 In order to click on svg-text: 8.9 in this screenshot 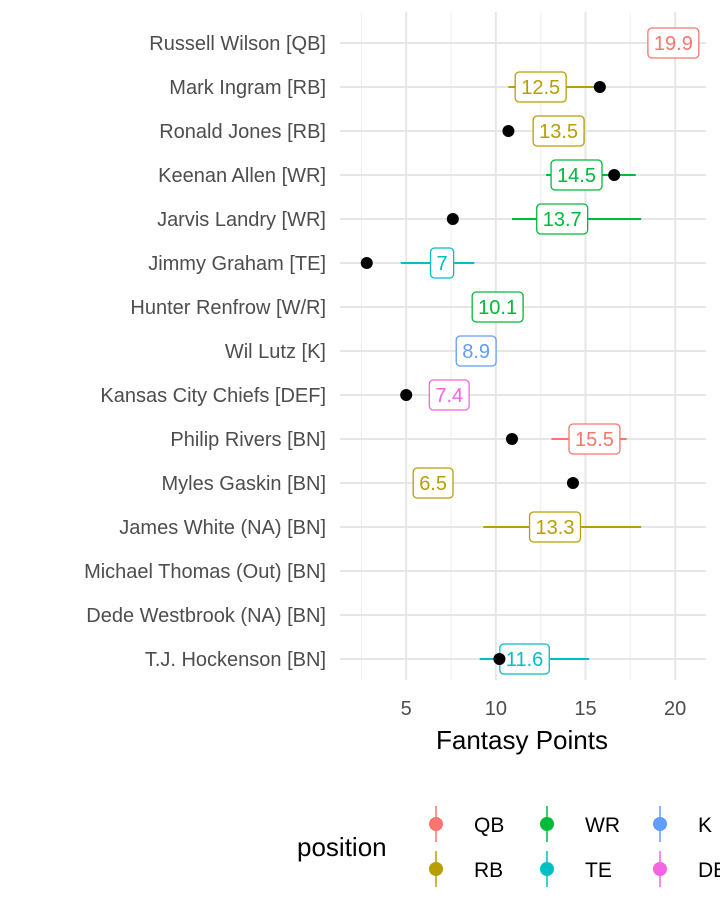, I will do `click(476, 352)`.